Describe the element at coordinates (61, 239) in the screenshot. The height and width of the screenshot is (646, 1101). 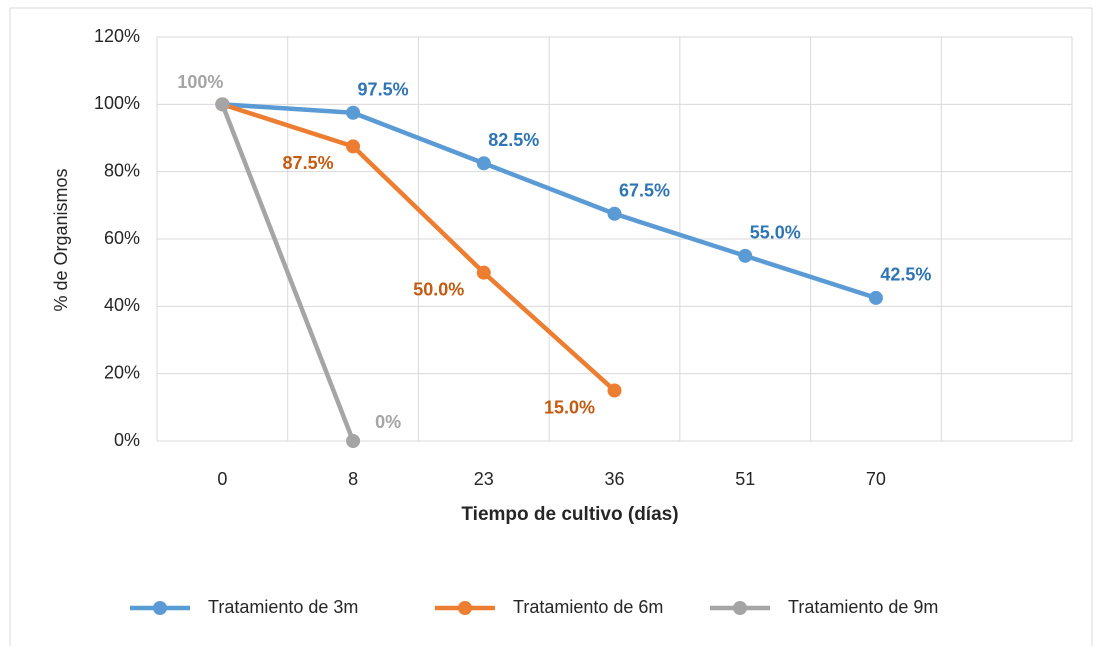
I see `y-axis-title: % de Organismos` at that location.